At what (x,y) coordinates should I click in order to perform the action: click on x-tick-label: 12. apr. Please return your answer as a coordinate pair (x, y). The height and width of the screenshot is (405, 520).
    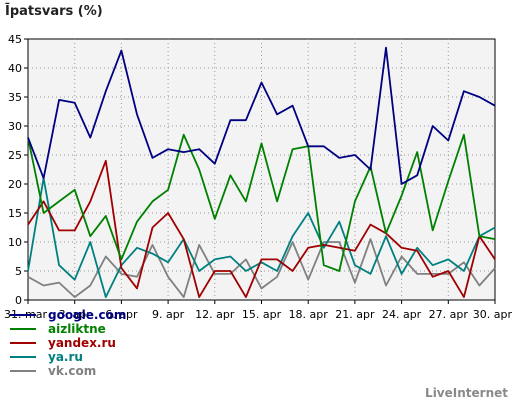
    Looking at the image, I should click on (215, 314).